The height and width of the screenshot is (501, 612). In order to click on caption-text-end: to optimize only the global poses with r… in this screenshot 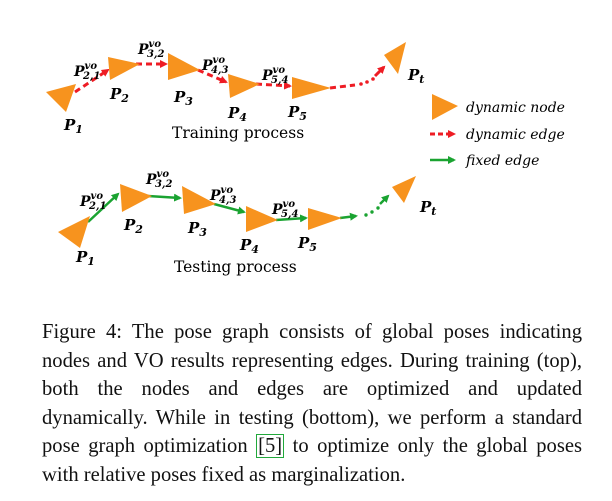, I will do `click(312, 460)`.